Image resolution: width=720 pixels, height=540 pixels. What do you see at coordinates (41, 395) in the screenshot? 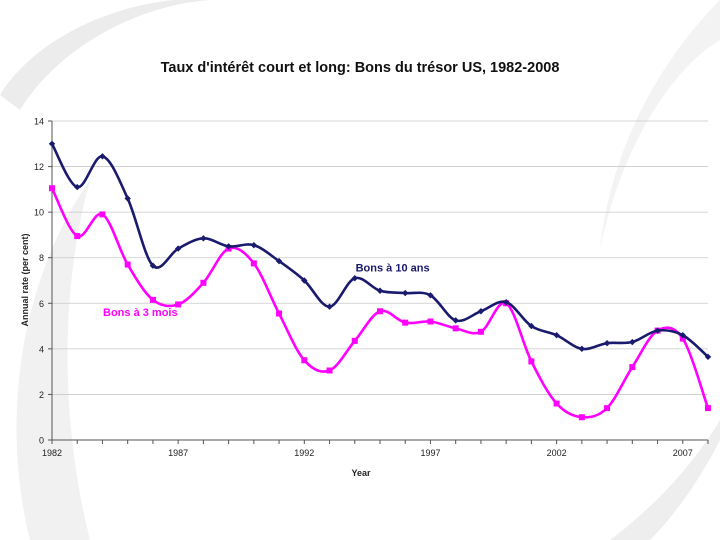
I see `y-tick-label: 2` at bounding box center [41, 395].